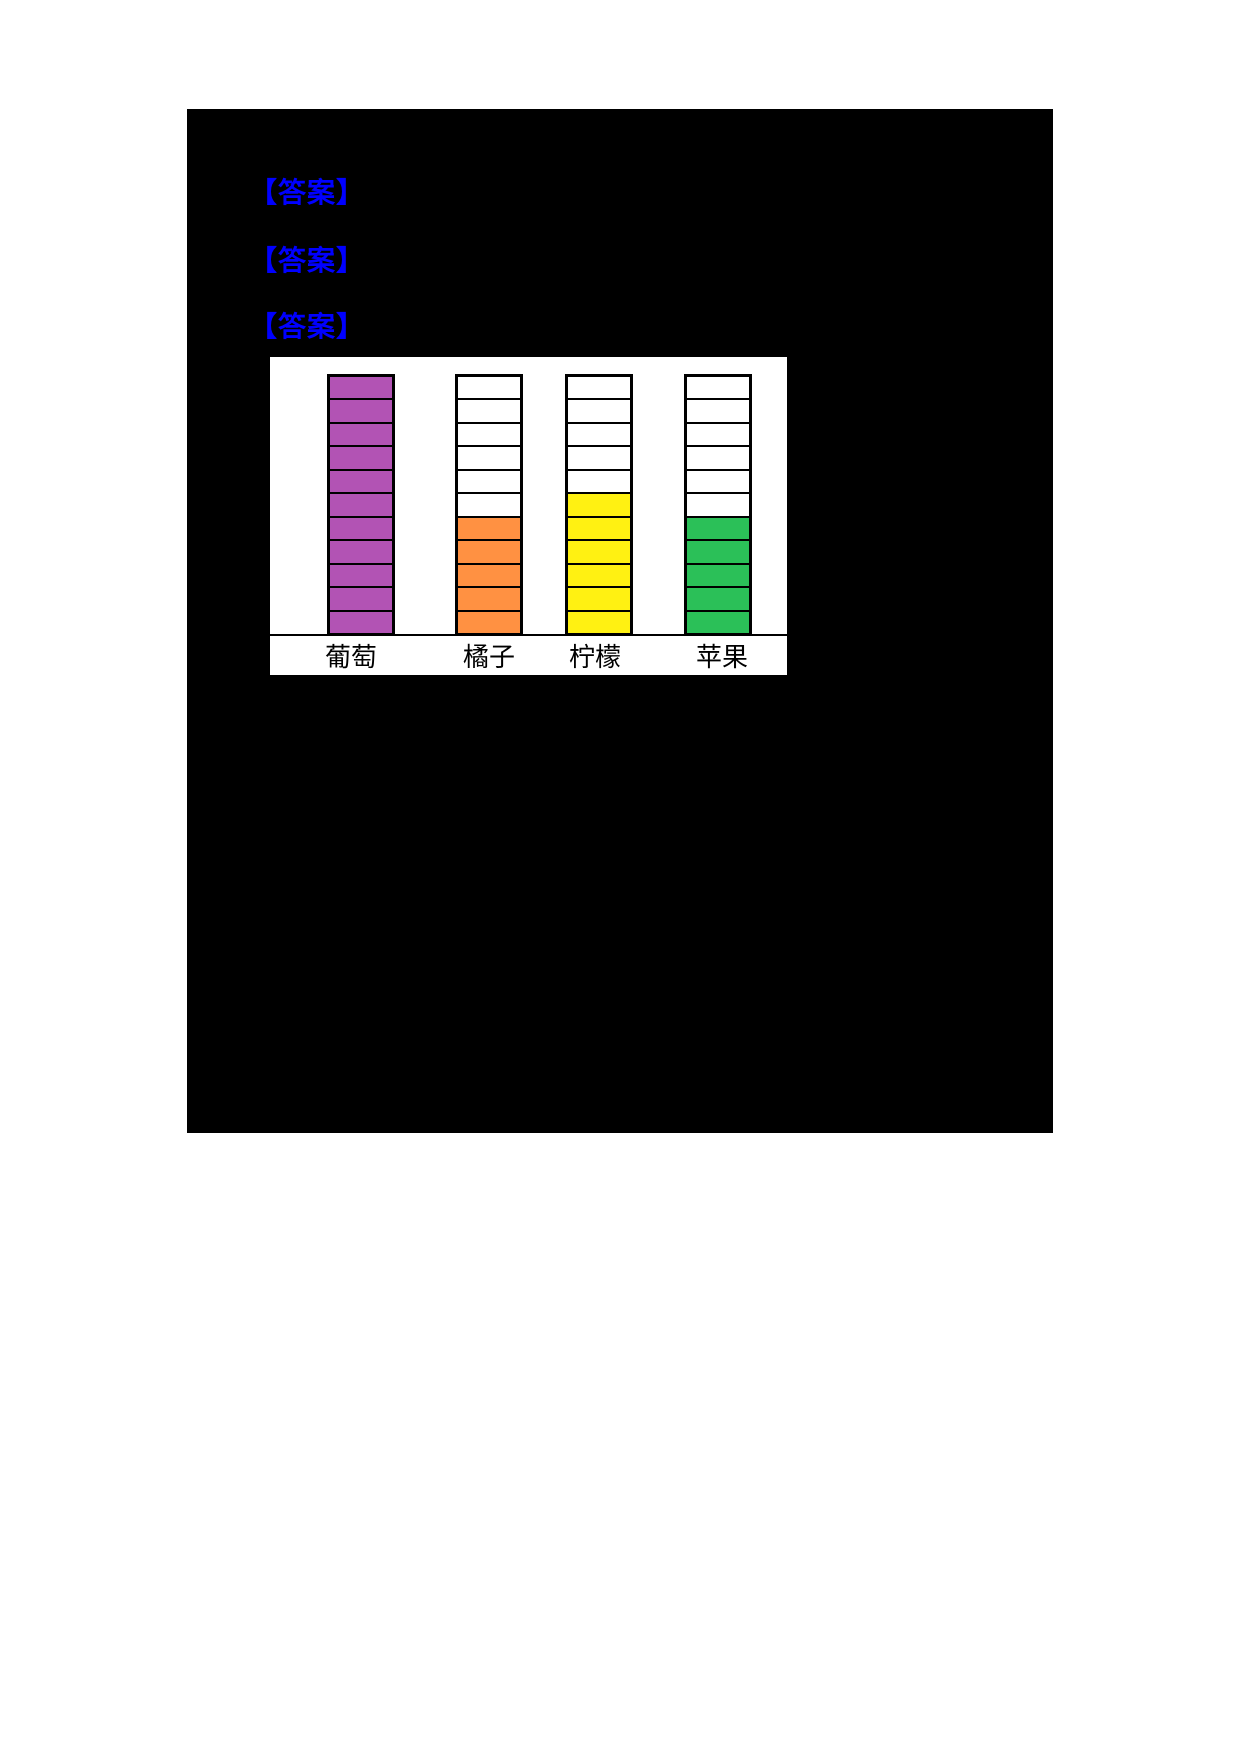  What do you see at coordinates (528, 635) in the screenshot?
I see `chart-baseline` at bounding box center [528, 635].